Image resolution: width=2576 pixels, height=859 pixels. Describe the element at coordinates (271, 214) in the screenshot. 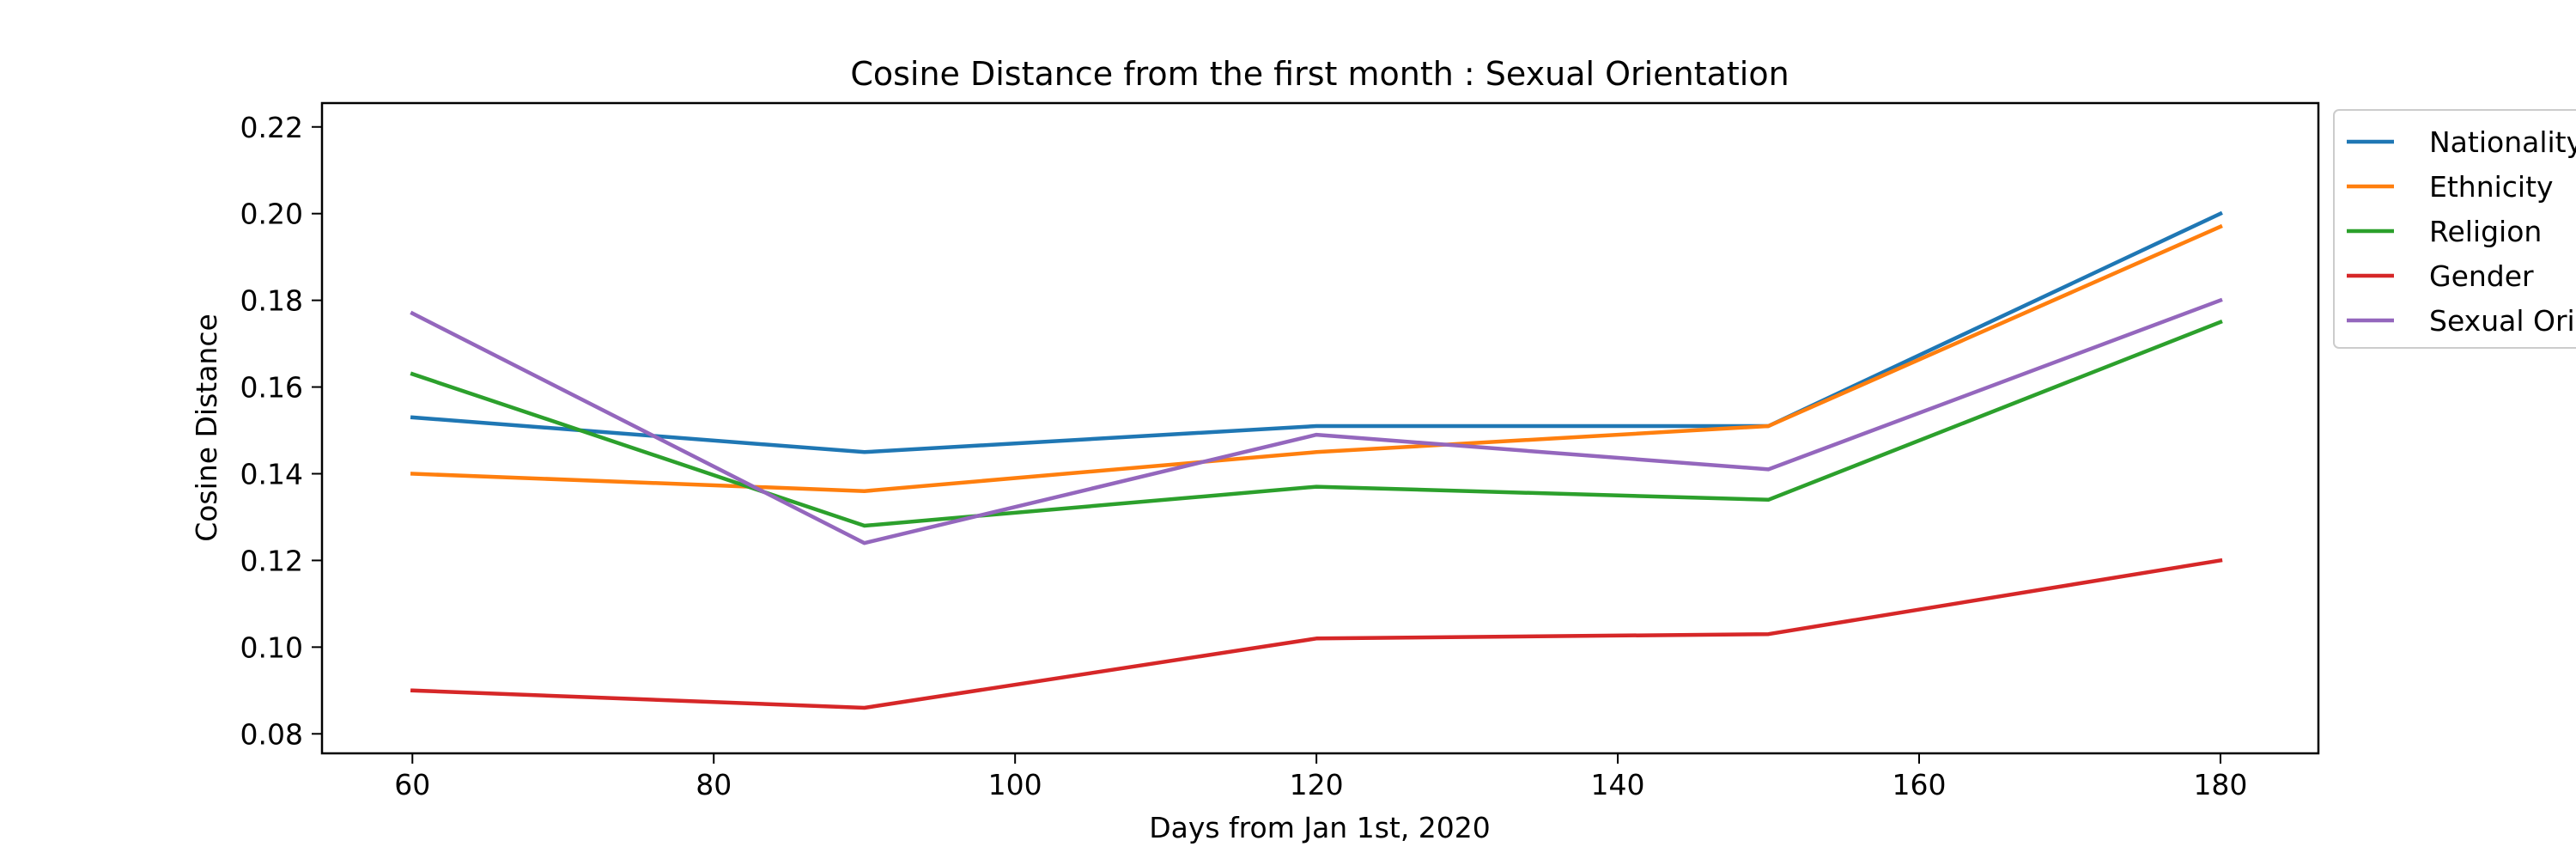

I see `y-tick-label: 0.20` at that location.